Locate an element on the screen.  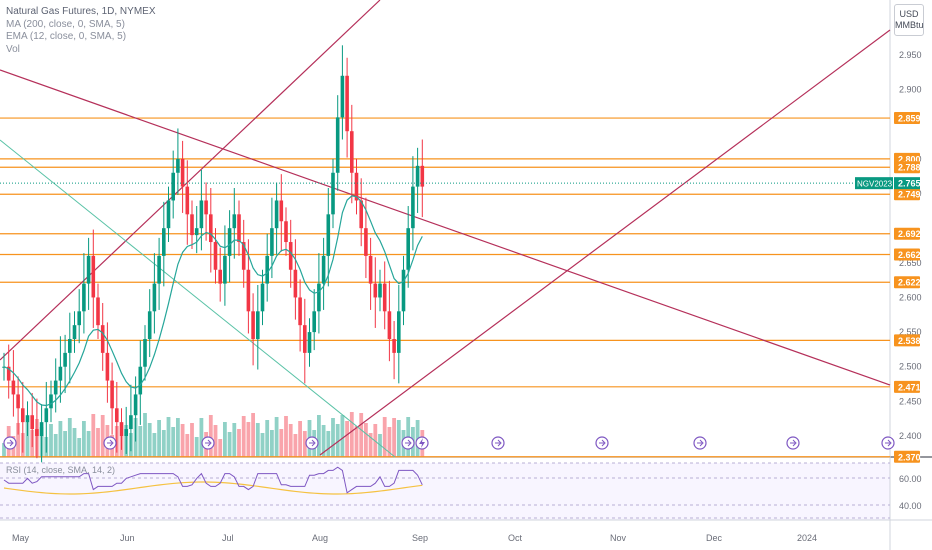
volume-bars is located at coordinates (213, 434).